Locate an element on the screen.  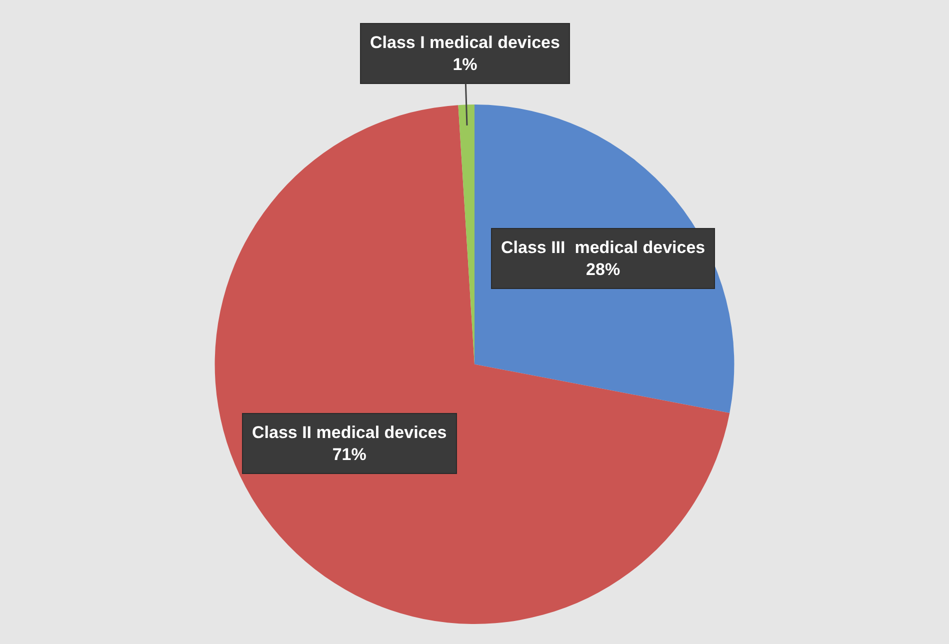
data-label: 71% is located at coordinates (349, 454).